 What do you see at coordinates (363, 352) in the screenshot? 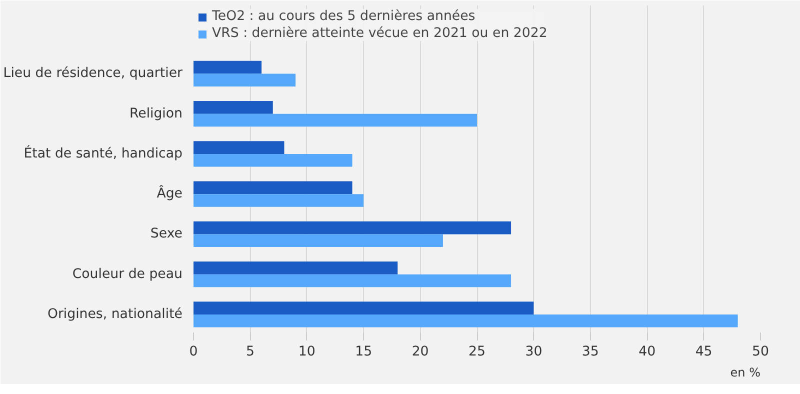
I see `x-tick-label: 15` at bounding box center [363, 352].